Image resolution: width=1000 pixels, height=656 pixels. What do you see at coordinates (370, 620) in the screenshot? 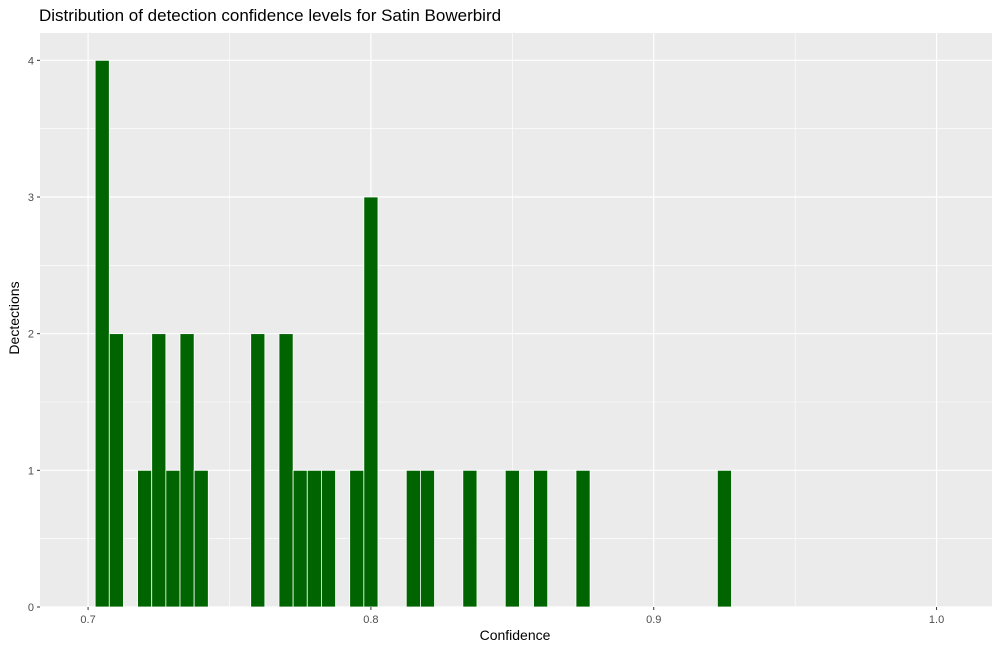
I see `x-tick-label: 0.8` at bounding box center [370, 620].